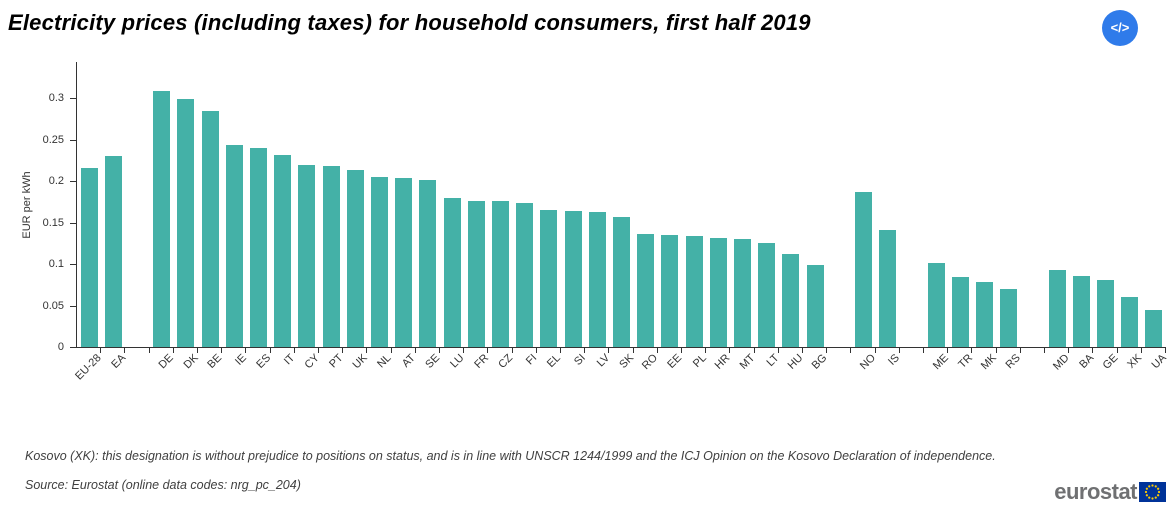 This screenshot has height=513, width=1170. What do you see at coordinates (289, 360) in the screenshot?
I see `x-label-IT: IT` at bounding box center [289, 360].